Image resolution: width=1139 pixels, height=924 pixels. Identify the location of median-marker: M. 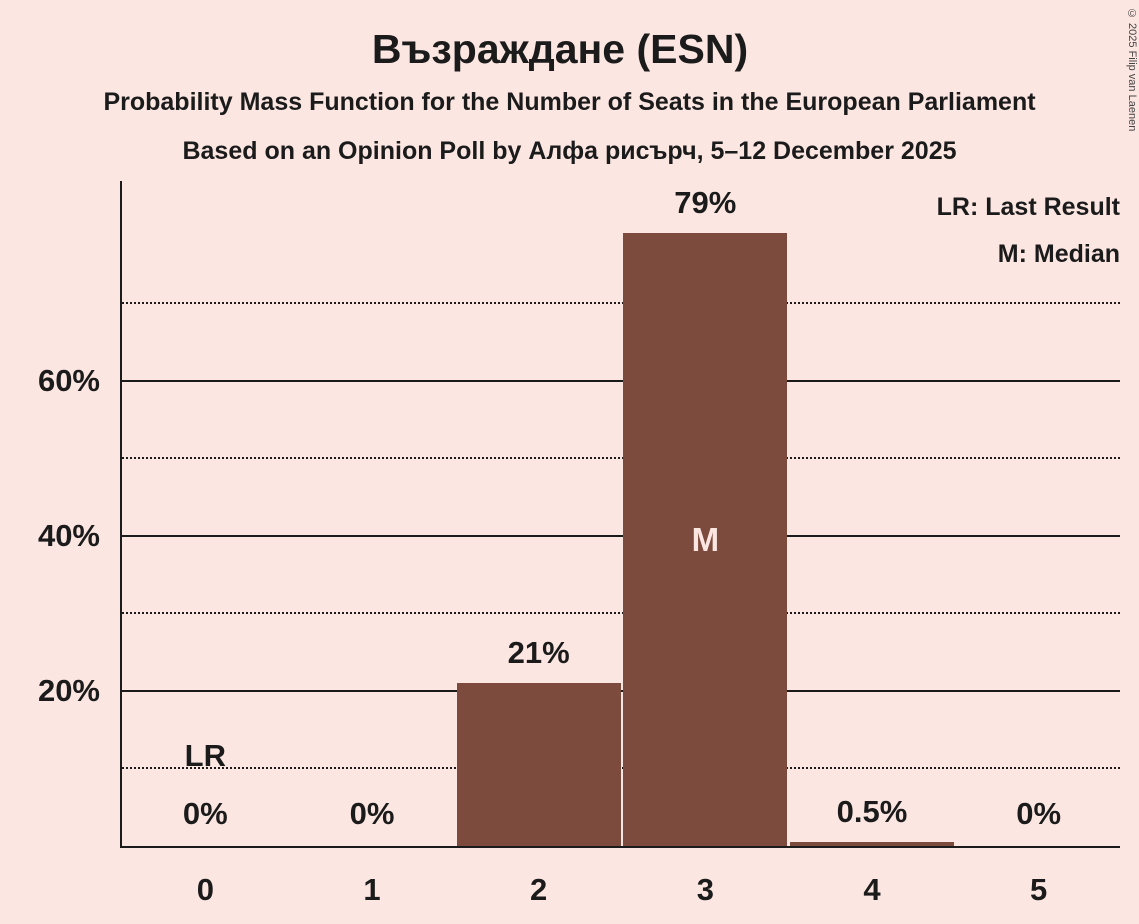
(705, 539).